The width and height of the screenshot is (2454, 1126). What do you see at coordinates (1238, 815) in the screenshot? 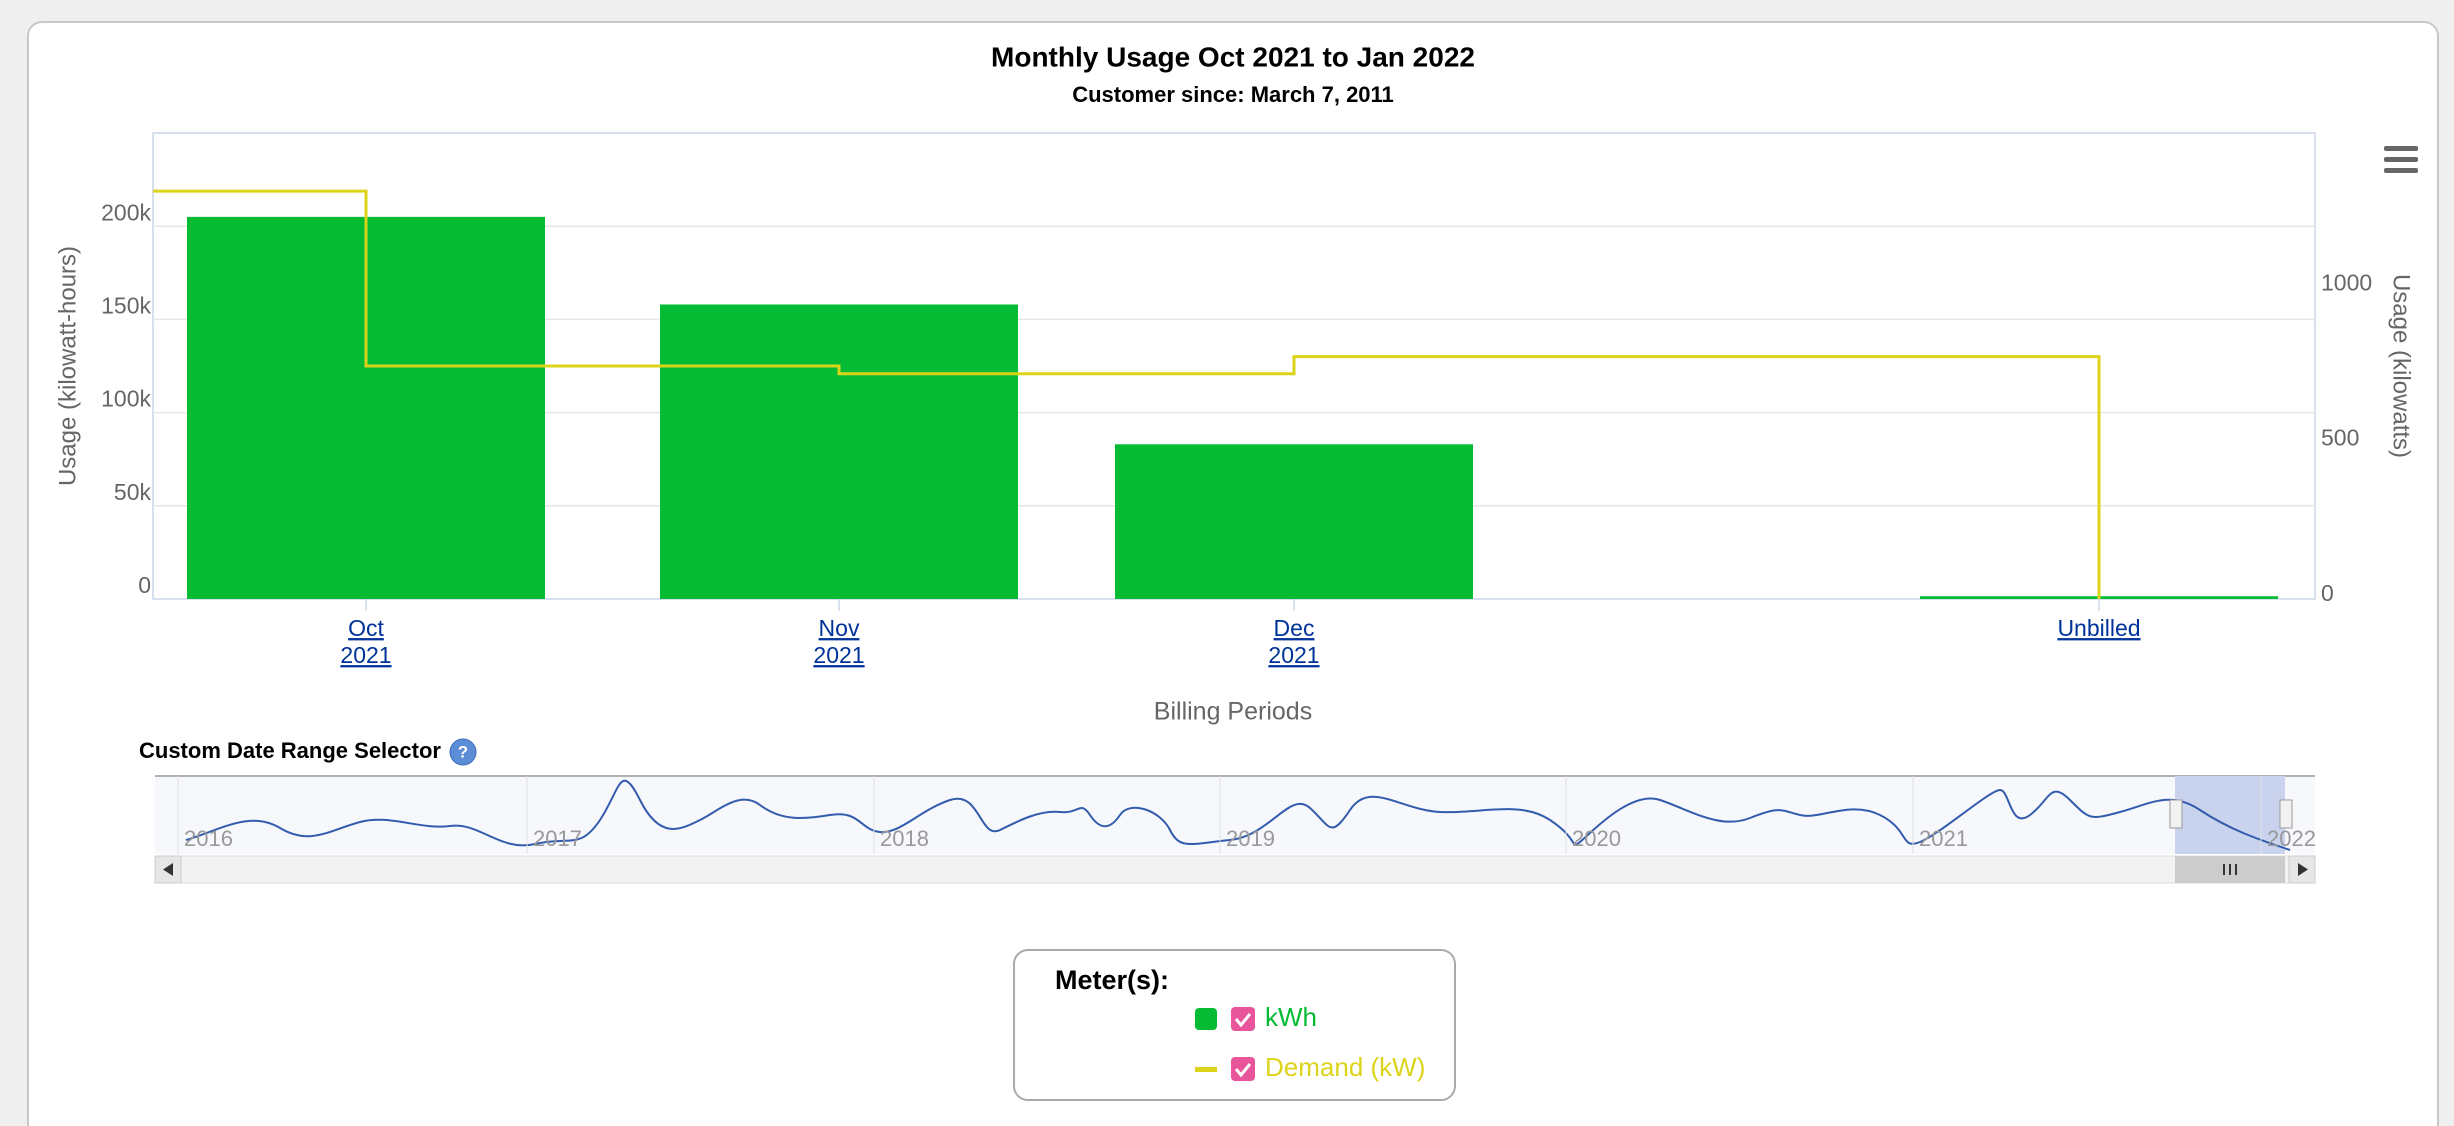
I see `navigator-line` at bounding box center [1238, 815].